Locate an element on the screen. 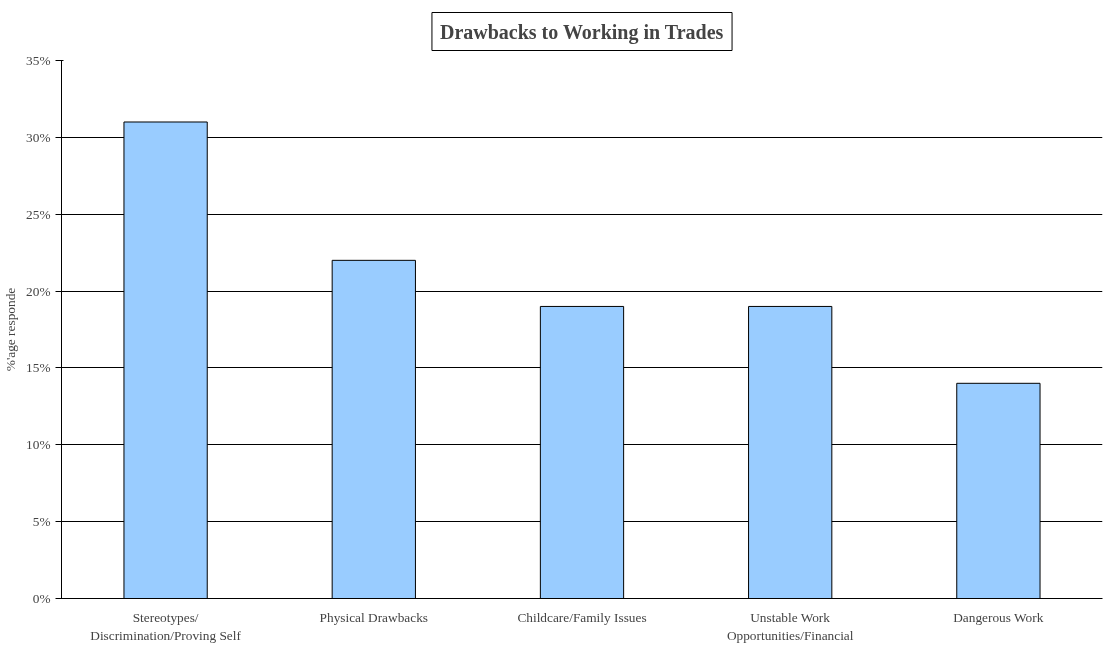 This screenshot has width=1118, height=649. x-tick-label: Unstable Work Opportunities/Financial is located at coordinates (790, 626).